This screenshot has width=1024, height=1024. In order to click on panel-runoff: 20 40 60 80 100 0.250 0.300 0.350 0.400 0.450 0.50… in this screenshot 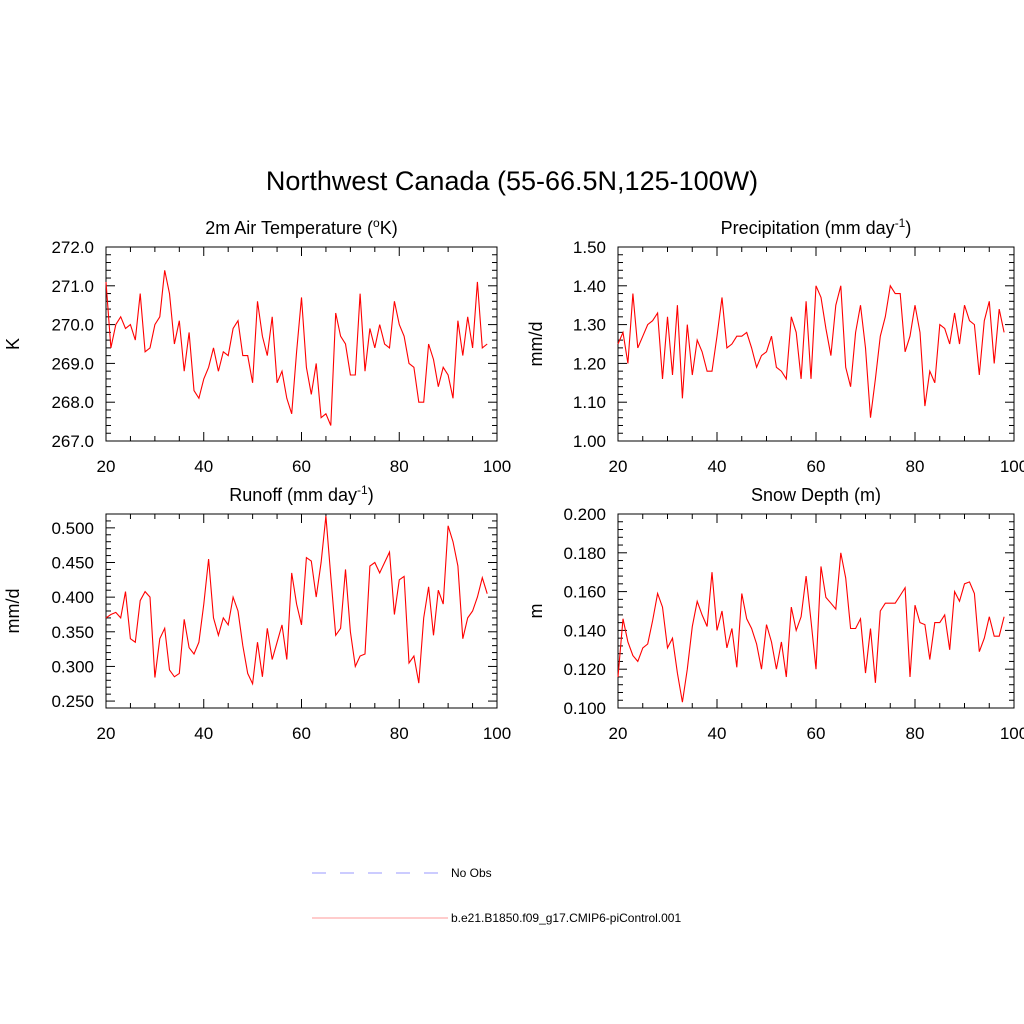, I will do `click(257, 613)`.